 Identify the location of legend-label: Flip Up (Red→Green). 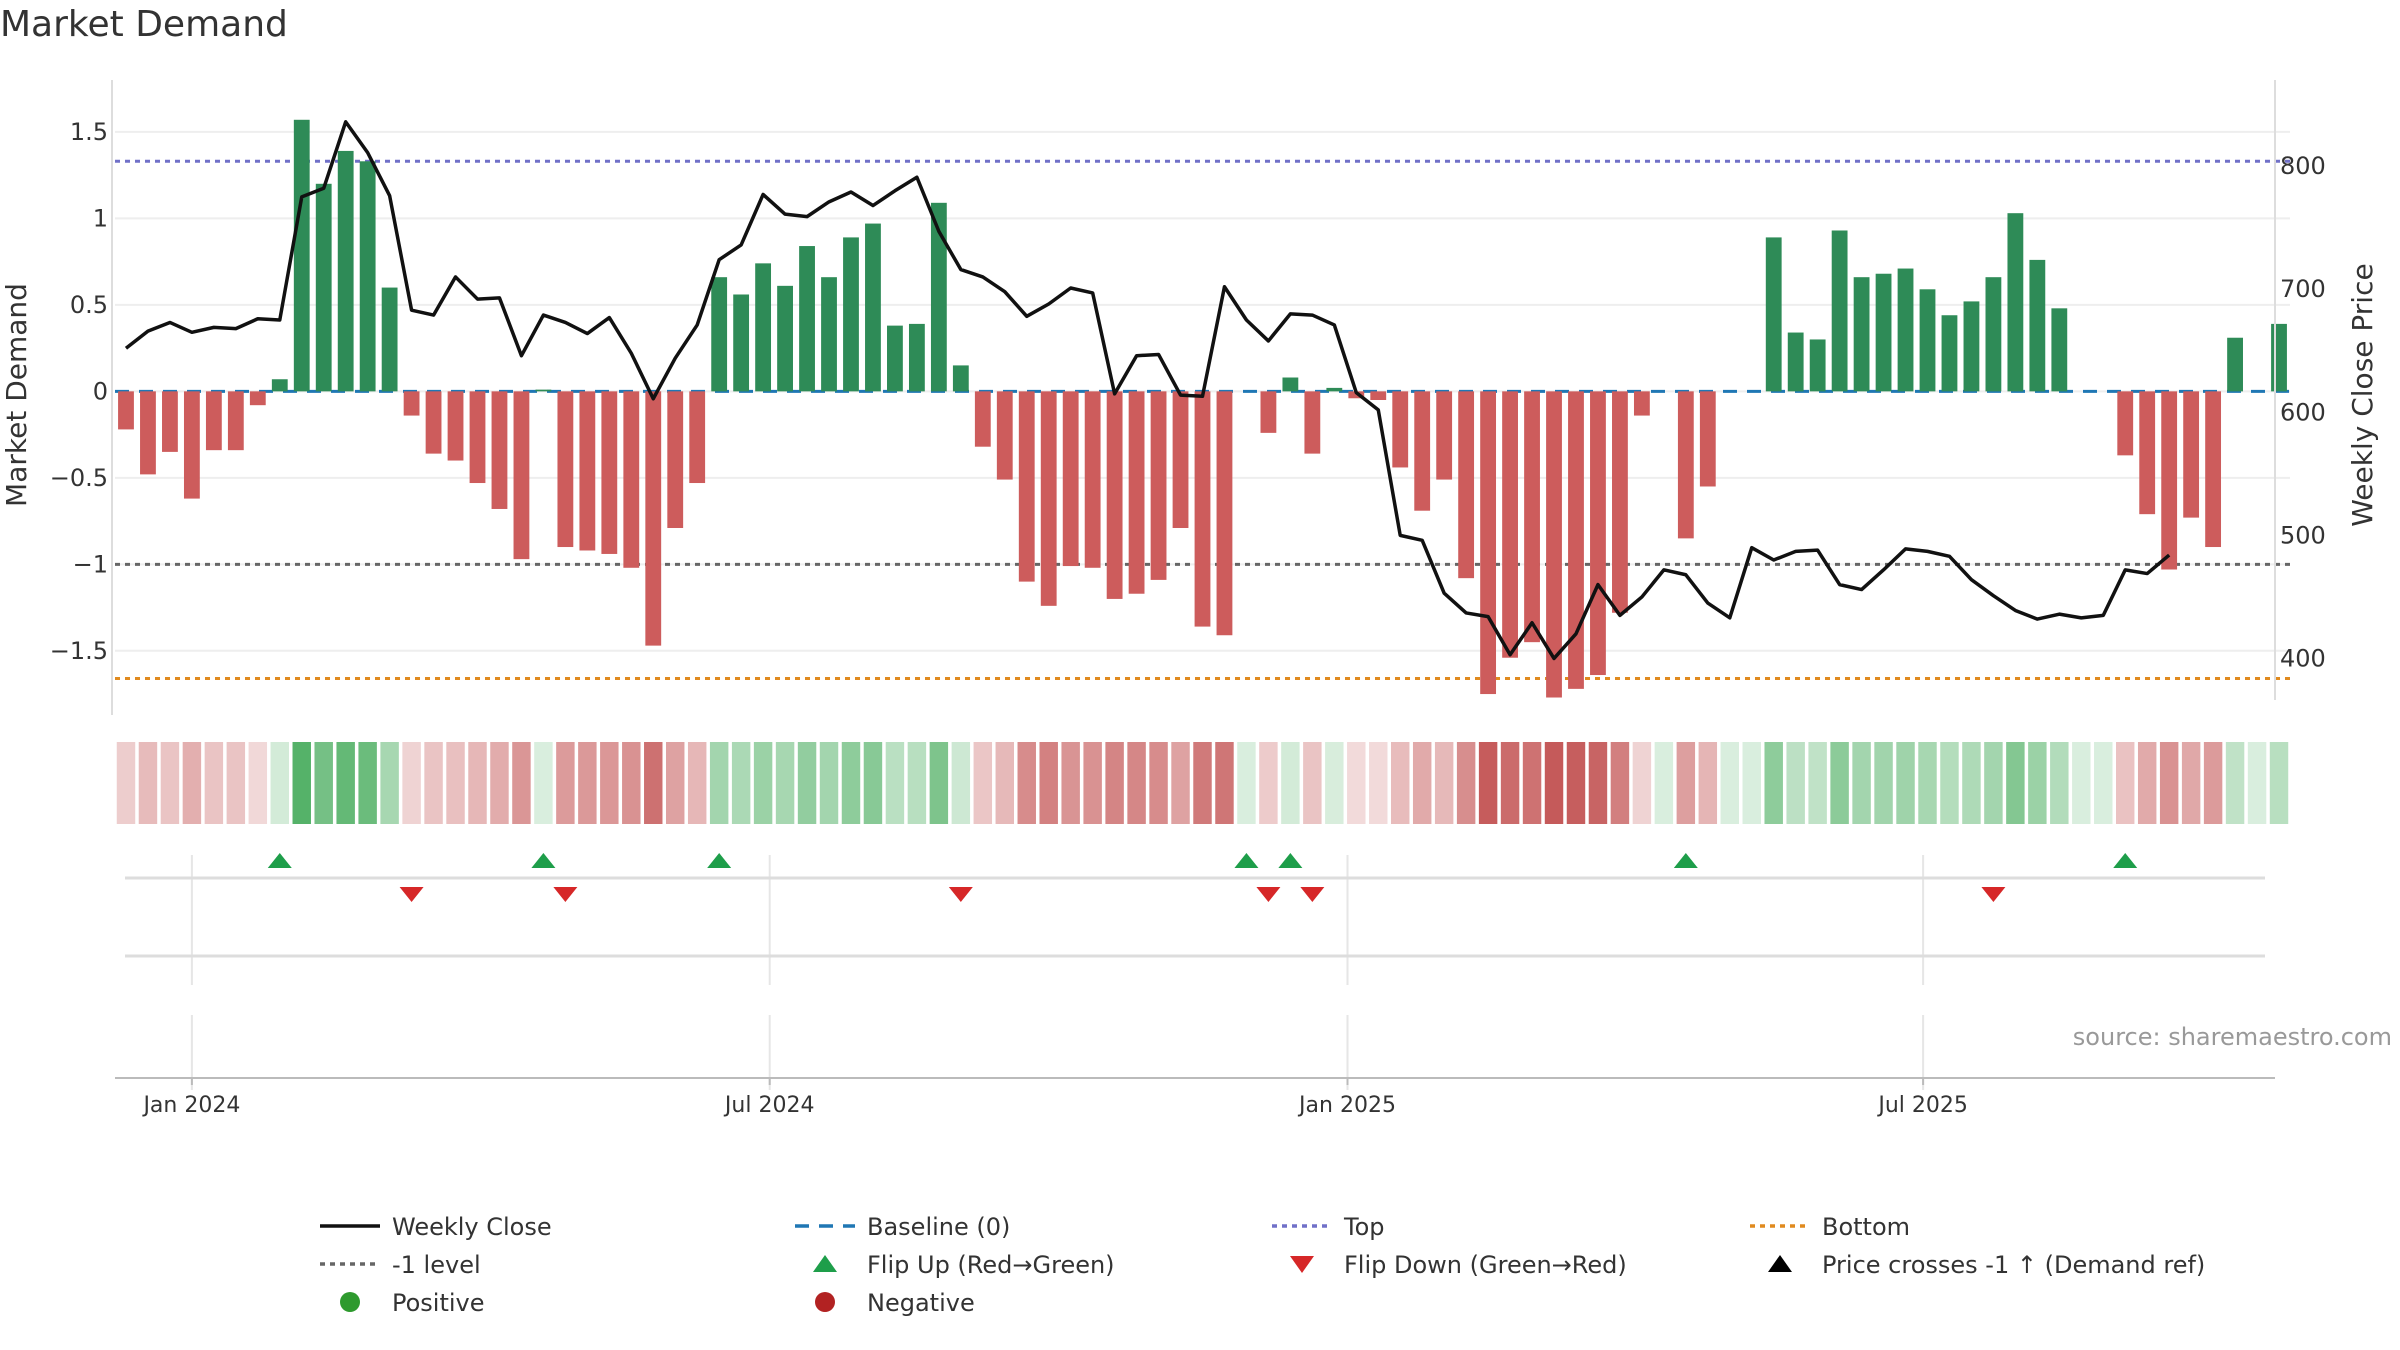
(991, 1265).